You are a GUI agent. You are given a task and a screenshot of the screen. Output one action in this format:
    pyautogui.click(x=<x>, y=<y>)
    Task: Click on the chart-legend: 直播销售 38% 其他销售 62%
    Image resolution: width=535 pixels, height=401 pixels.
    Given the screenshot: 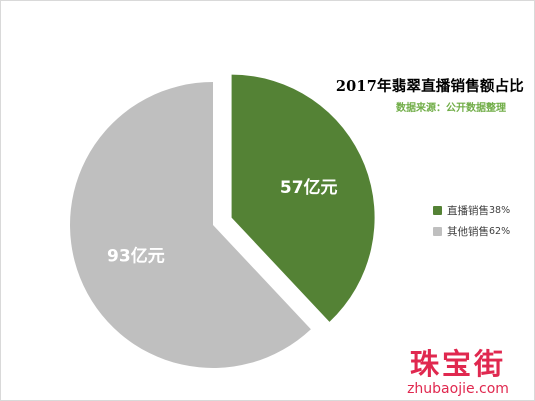 What is the action you would take?
    pyautogui.click(x=471, y=223)
    